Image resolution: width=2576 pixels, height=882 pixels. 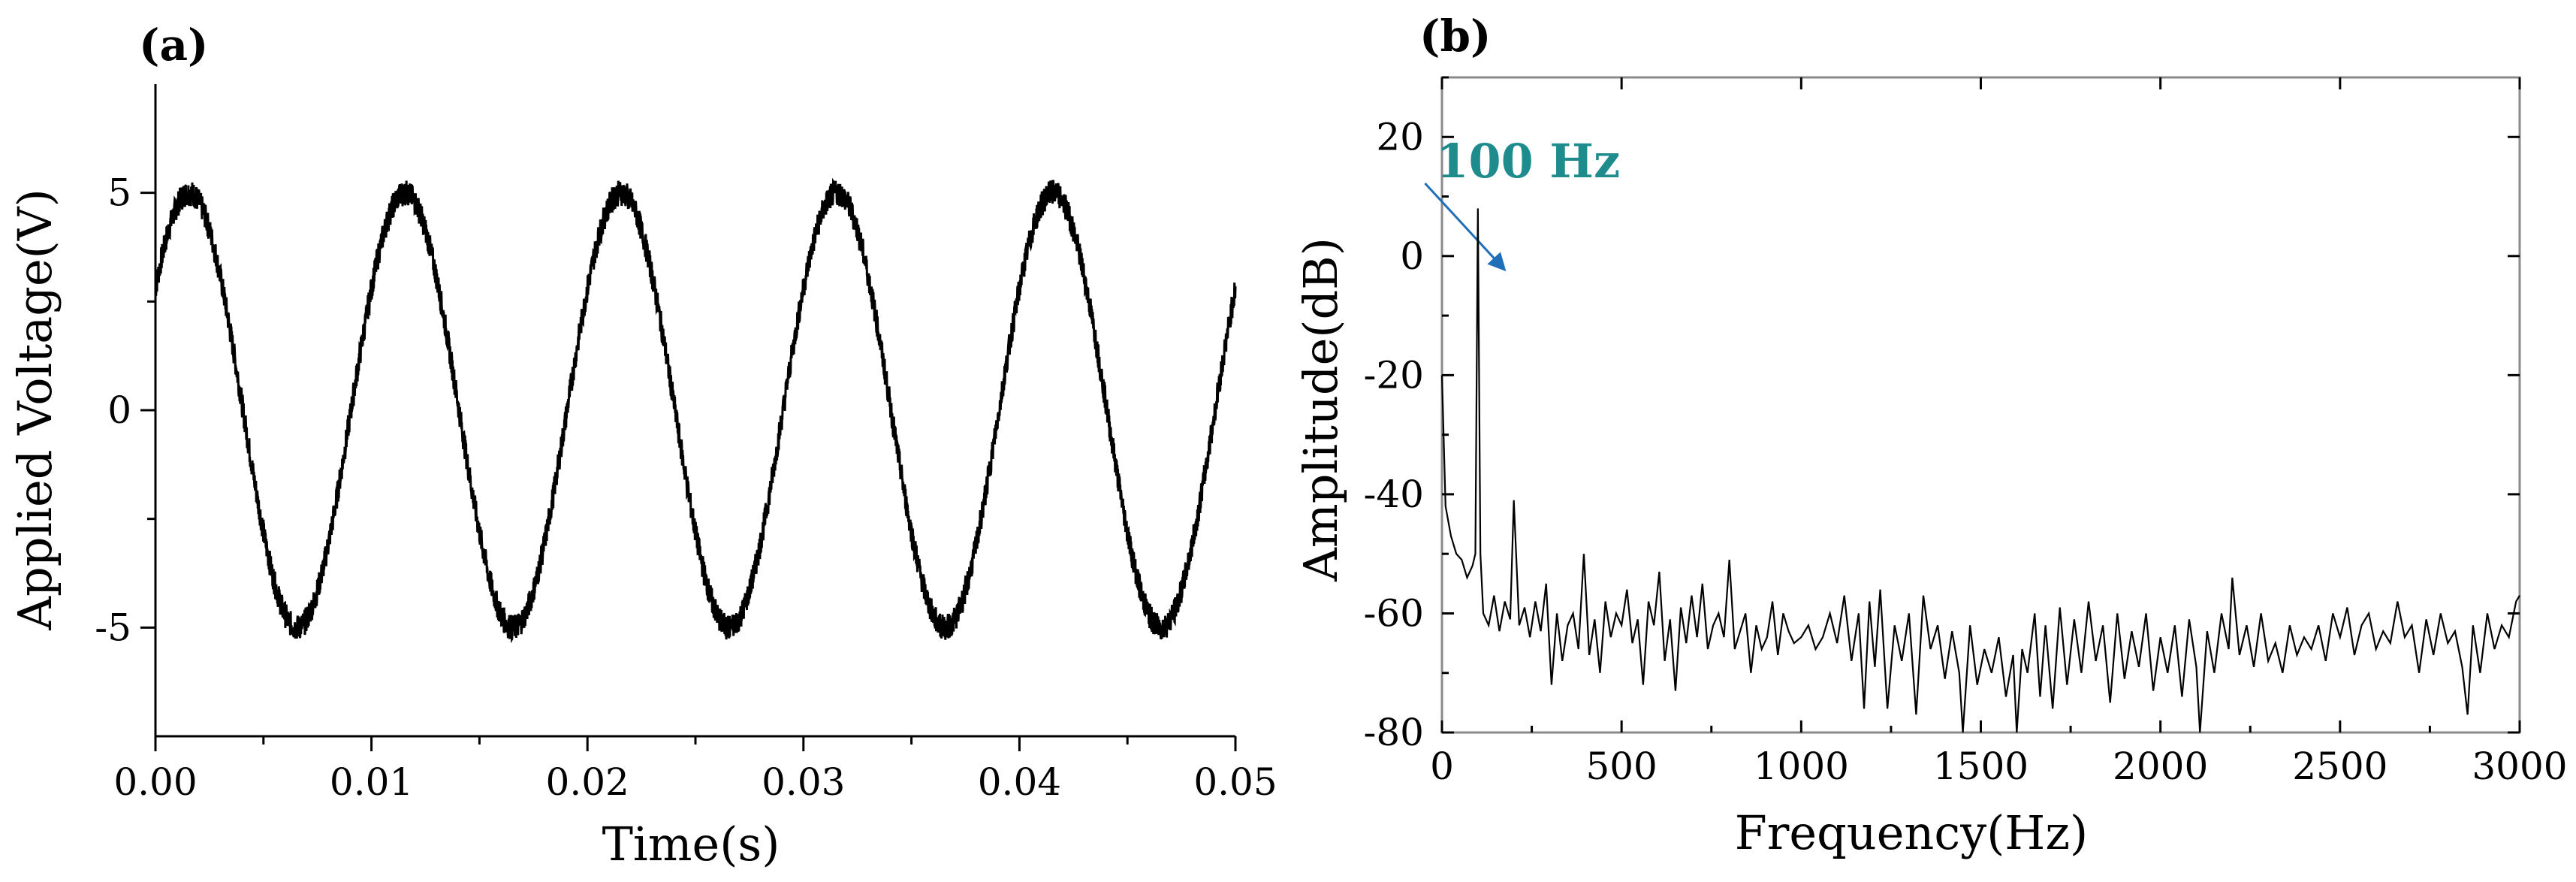 I want to click on x-tick-label: 0.04, so click(x=1019, y=782).